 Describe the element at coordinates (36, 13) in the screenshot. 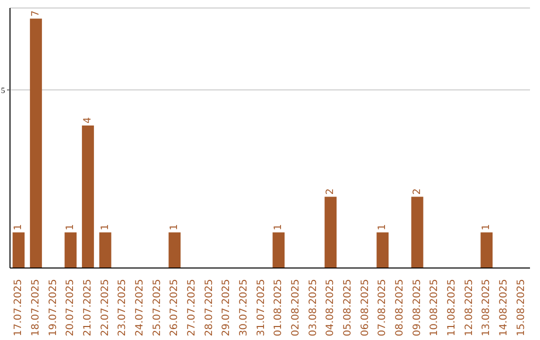

I see `data-label: 7` at that location.